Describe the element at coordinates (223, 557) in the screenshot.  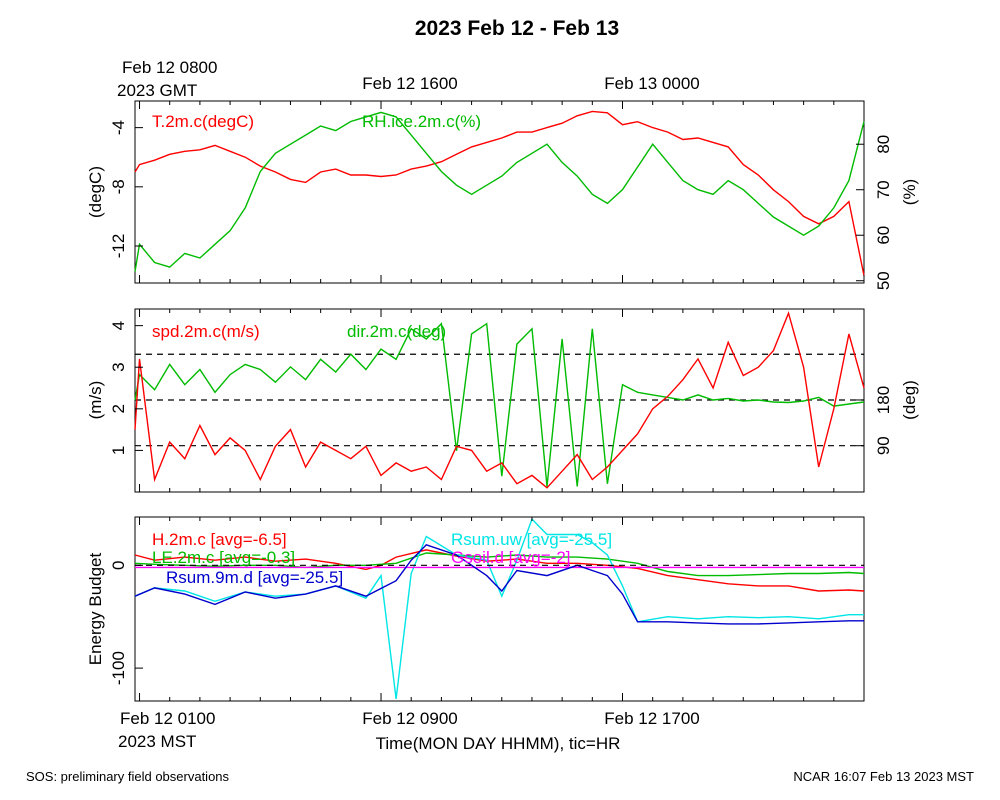
I see `legend-le-2m: LE.2m.c [avg=-0.3]` at that location.